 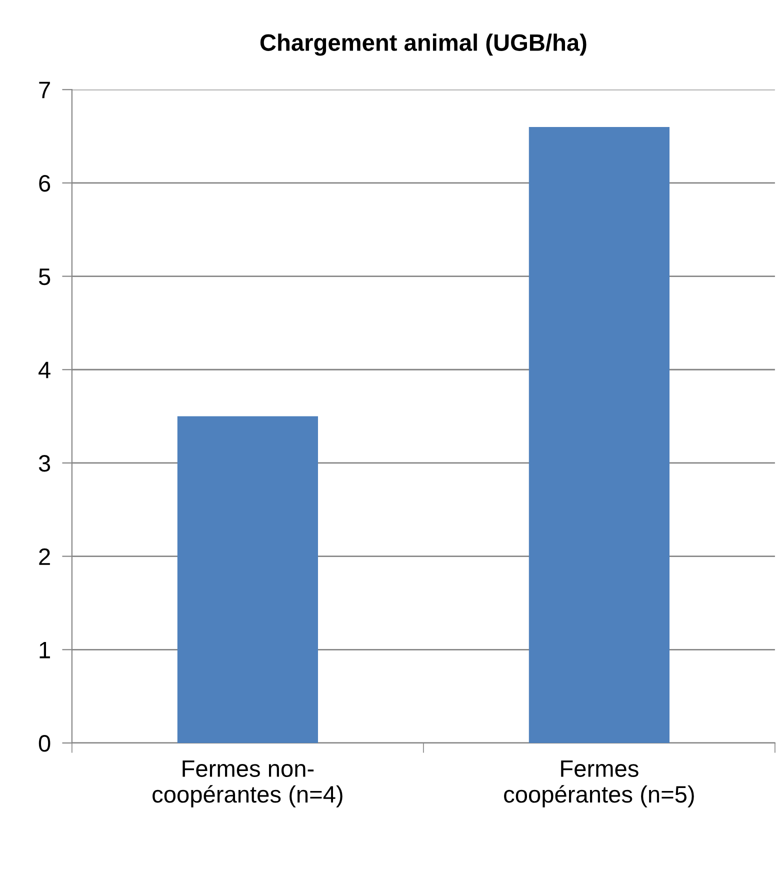 I want to click on x-tick-label: Fermes coopérantes (n=5), so click(x=599, y=784).